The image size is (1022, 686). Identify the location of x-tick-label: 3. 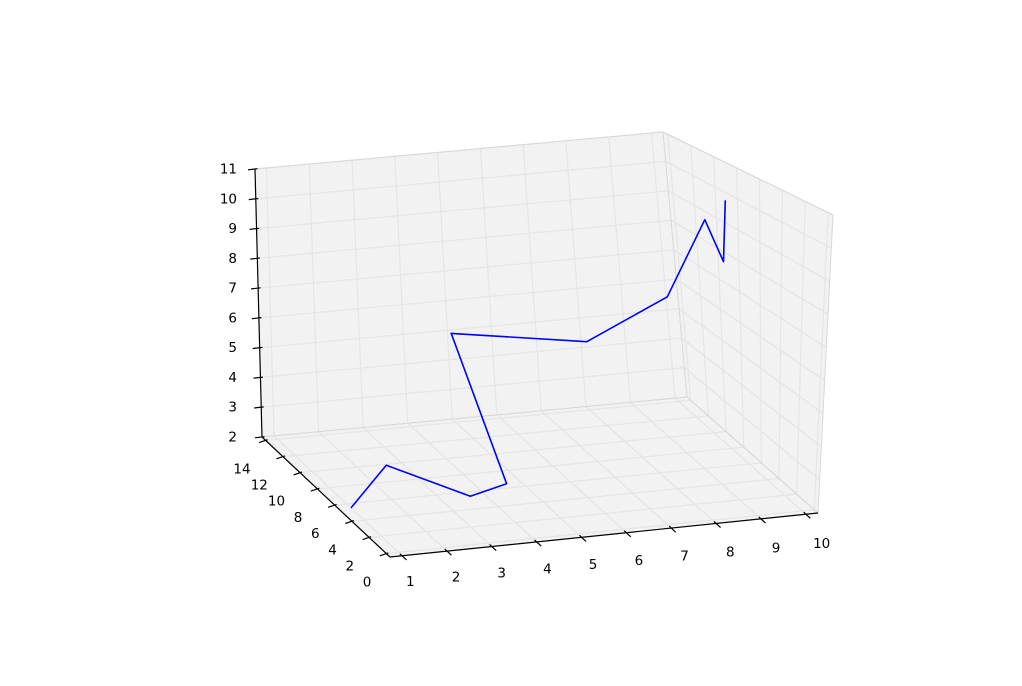
(501, 574).